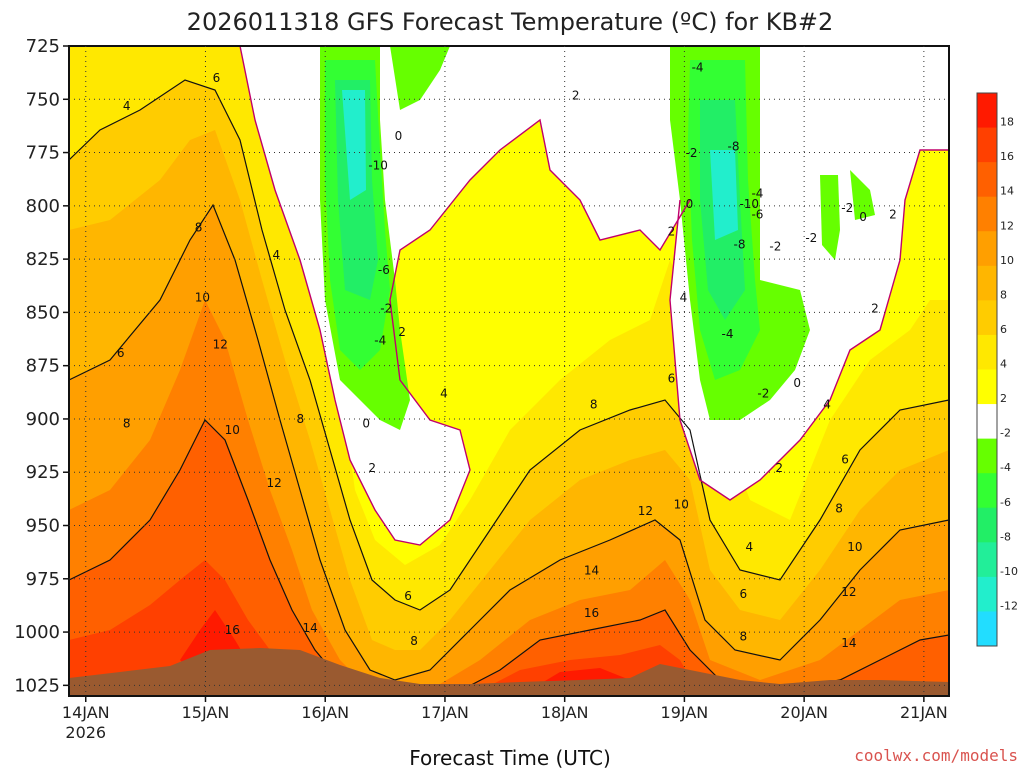  What do you see at coordinates (325, 712) in the screenshot?
I see `x-tick-label: 16JAN` at bounding box center [325, 712].